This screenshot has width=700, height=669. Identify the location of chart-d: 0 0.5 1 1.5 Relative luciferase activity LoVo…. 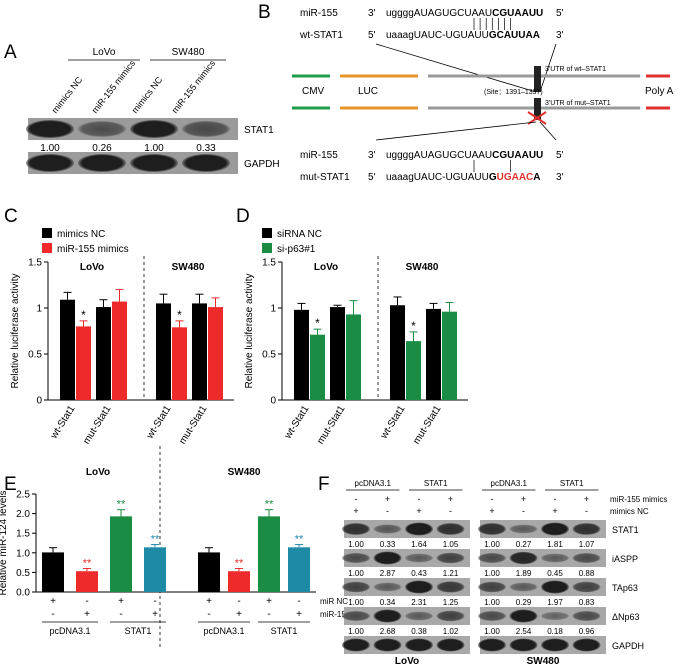
(356, 337).